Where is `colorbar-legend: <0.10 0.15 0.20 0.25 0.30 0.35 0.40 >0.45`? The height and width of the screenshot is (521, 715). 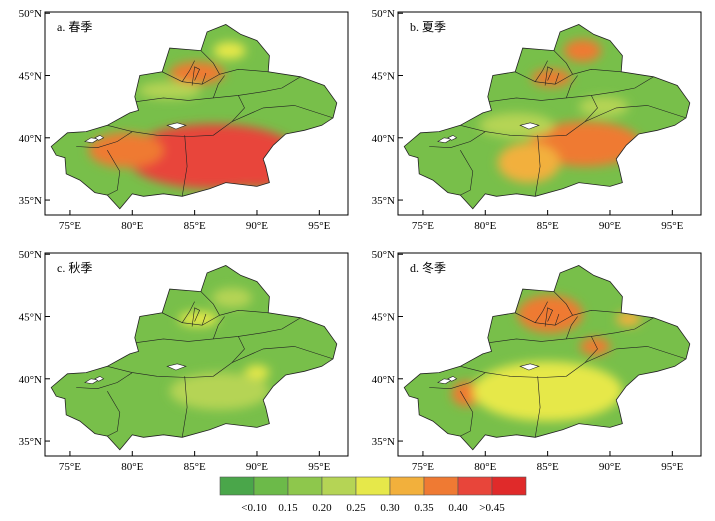
colorbar-legend: <0.10 0.15 0.20 0.25 0.30 0.35 0.40 >0.45 is located at coordinates (373, 495).